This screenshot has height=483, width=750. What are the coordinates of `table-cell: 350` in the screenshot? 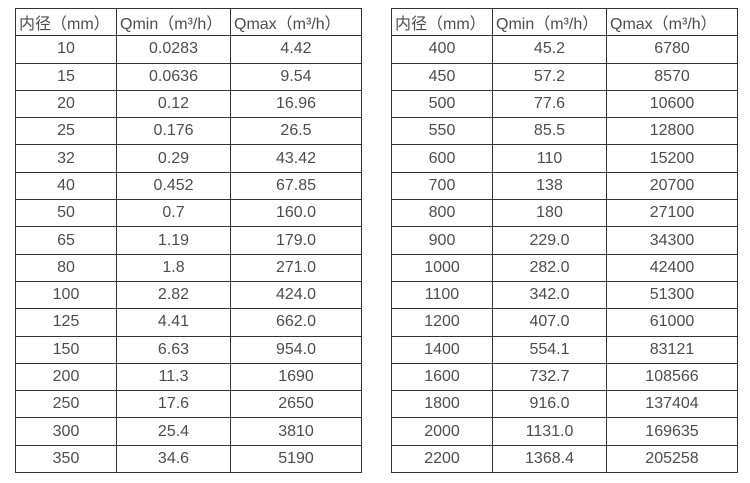 It's located at (66, 459).